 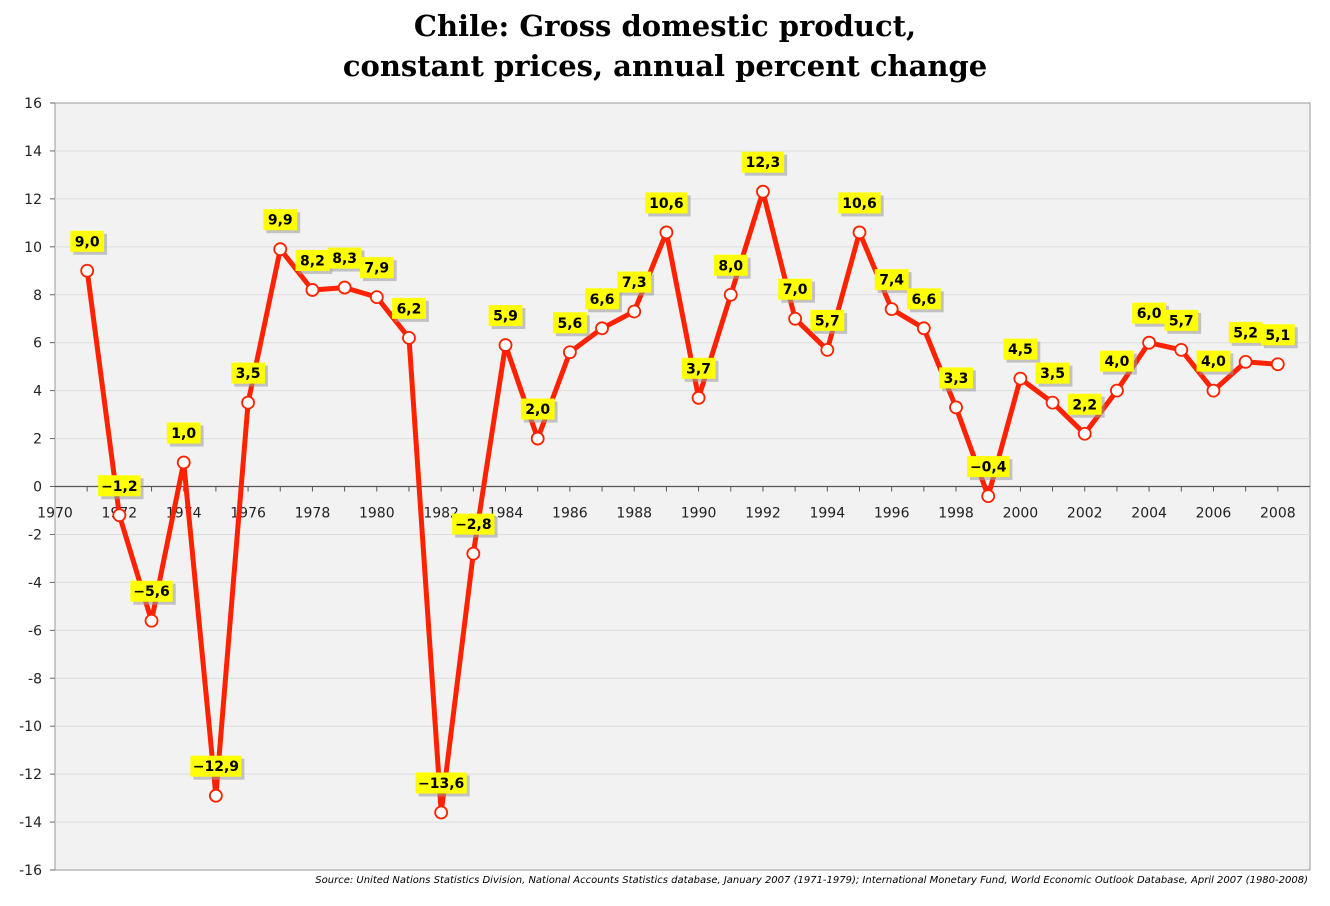 I want to click on data-label: 6,6, so click(x=923, y=300).